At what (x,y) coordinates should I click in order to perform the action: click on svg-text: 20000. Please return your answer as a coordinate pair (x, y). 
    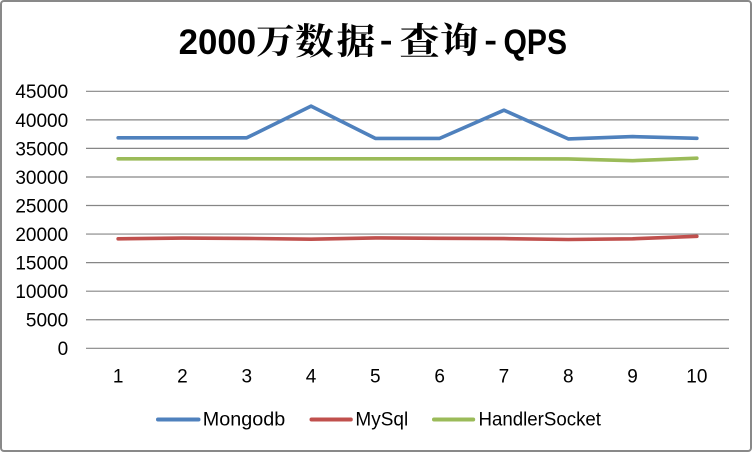
    Looking at the image, I should click on (41, 235).